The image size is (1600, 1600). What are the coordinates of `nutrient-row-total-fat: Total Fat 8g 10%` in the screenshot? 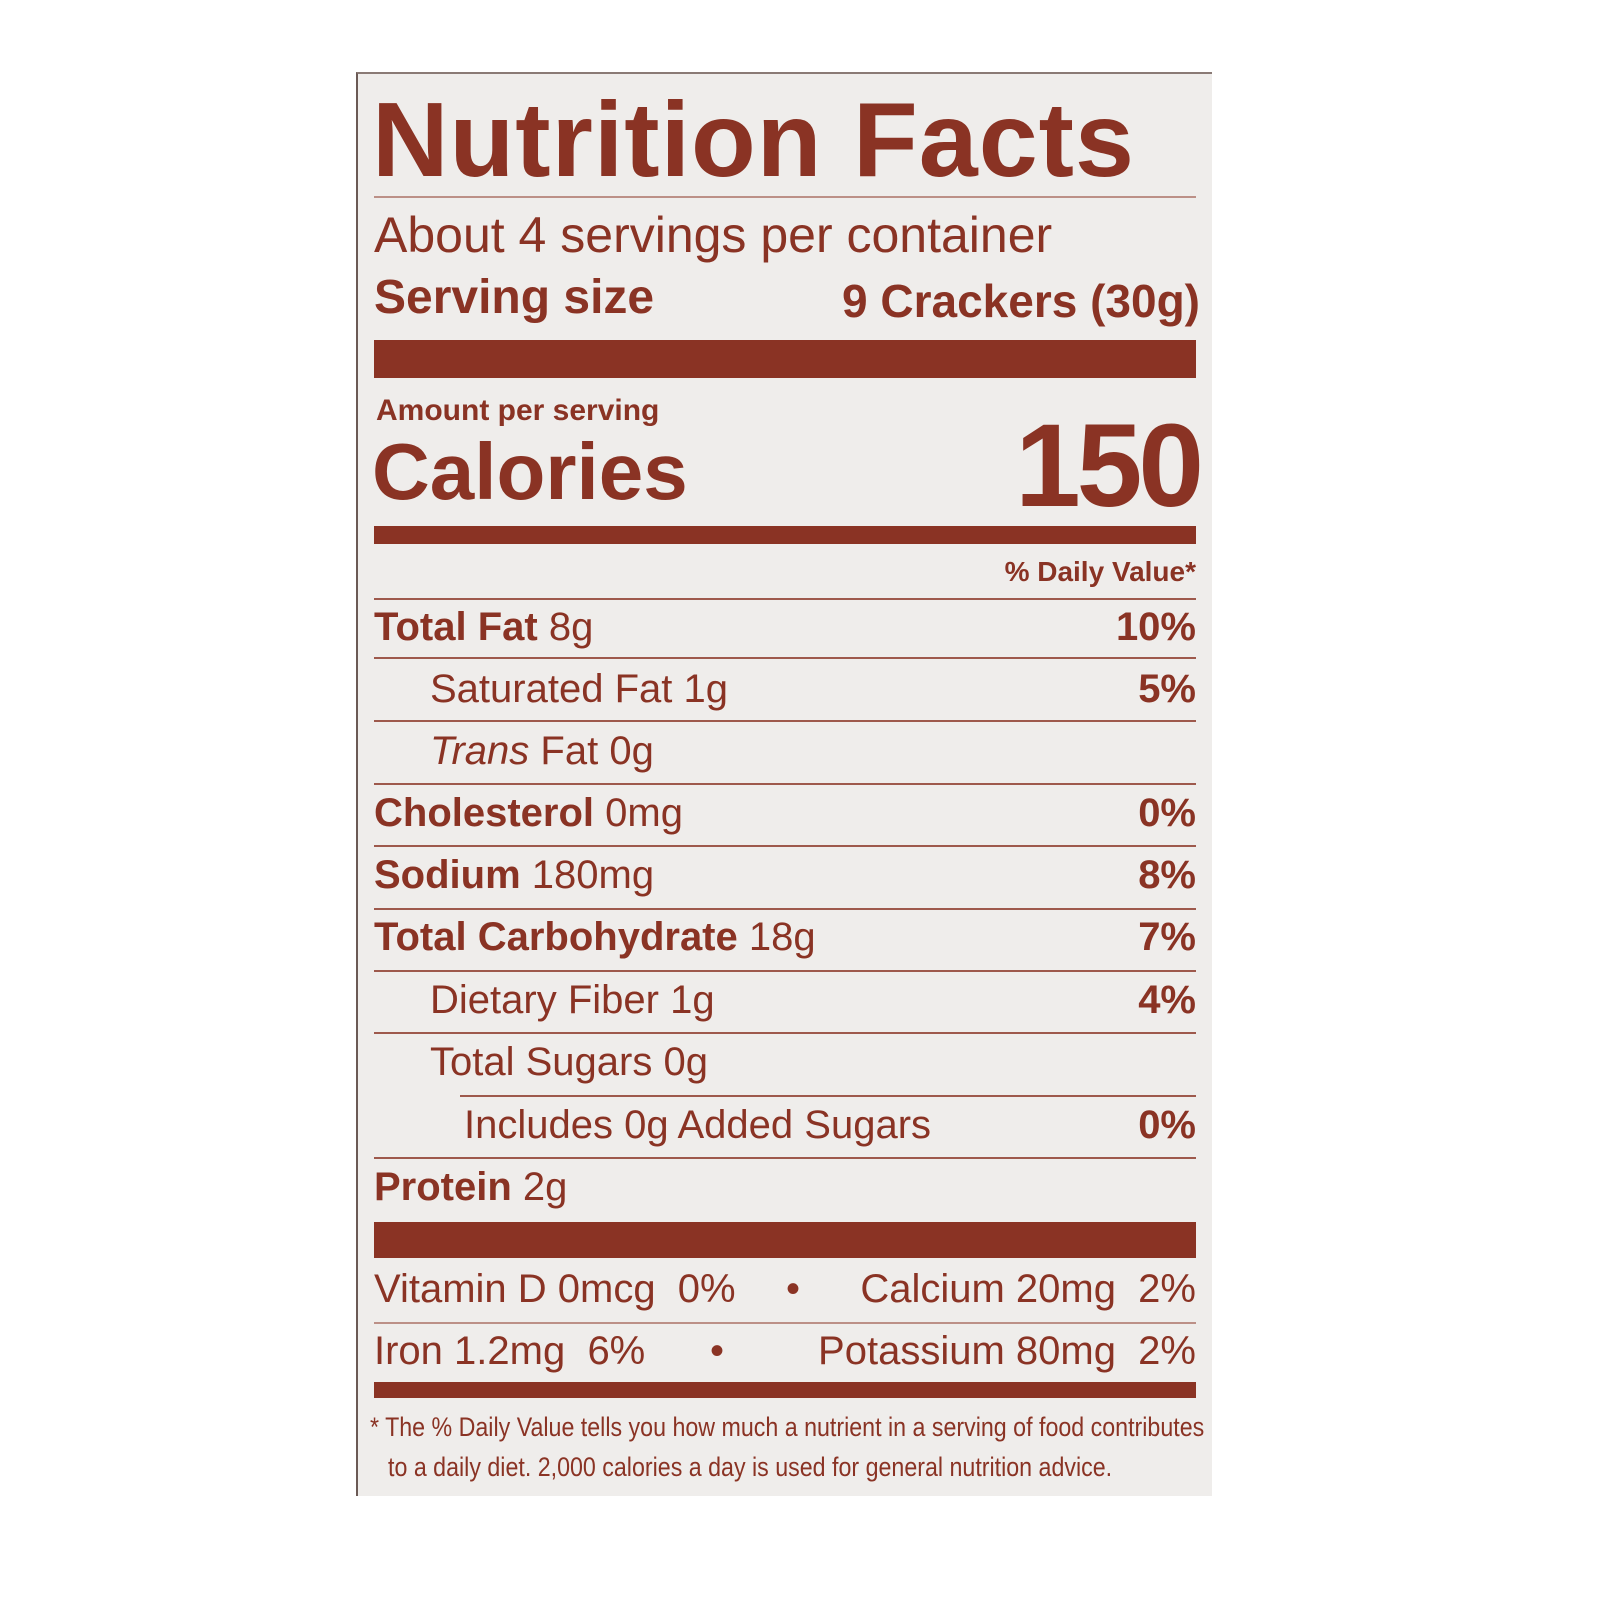 It's located at (785, 627).